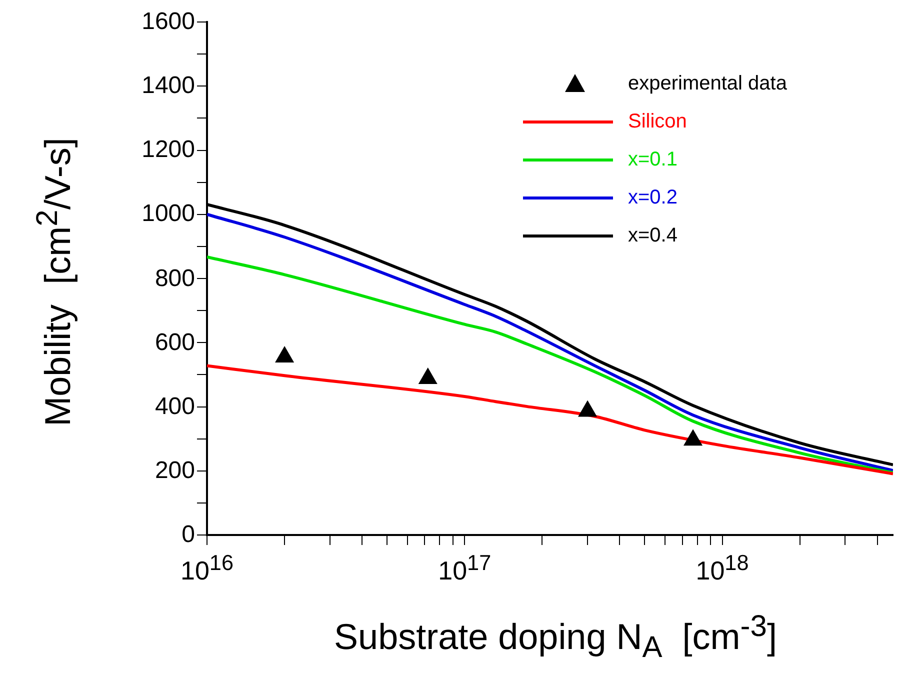 The width and height of the screenshot is (904, 687). What do you see at coordinates (174, 278) in the screenshot?
I see `y-tick-label: 800` at bounding box center [174, 278].